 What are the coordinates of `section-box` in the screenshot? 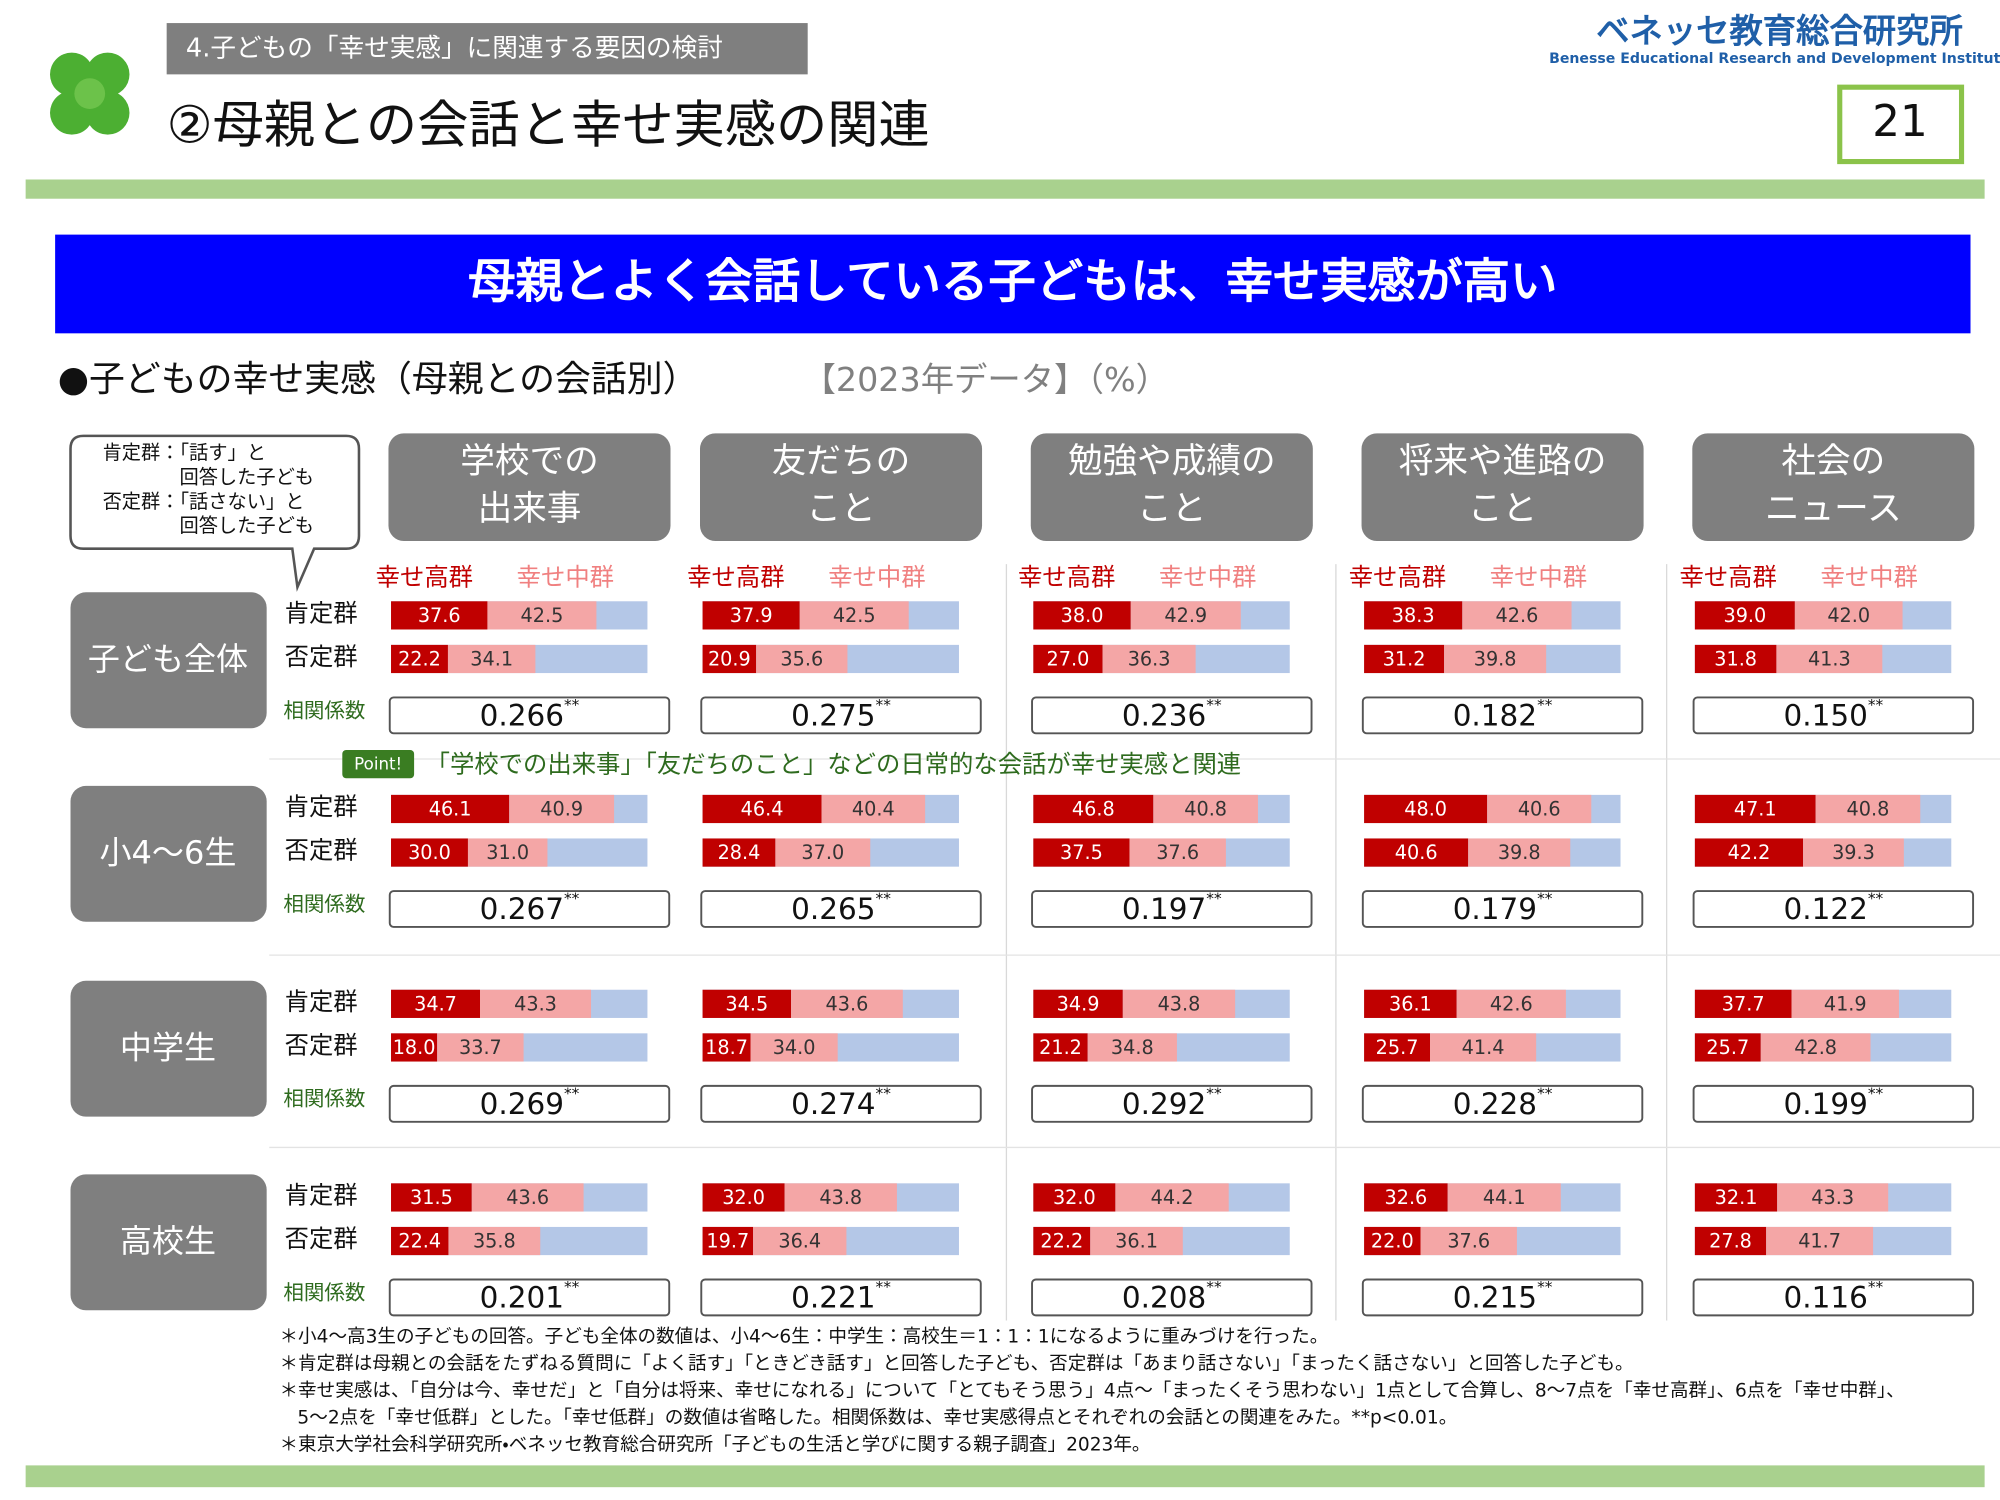 It's located at (487, 49).